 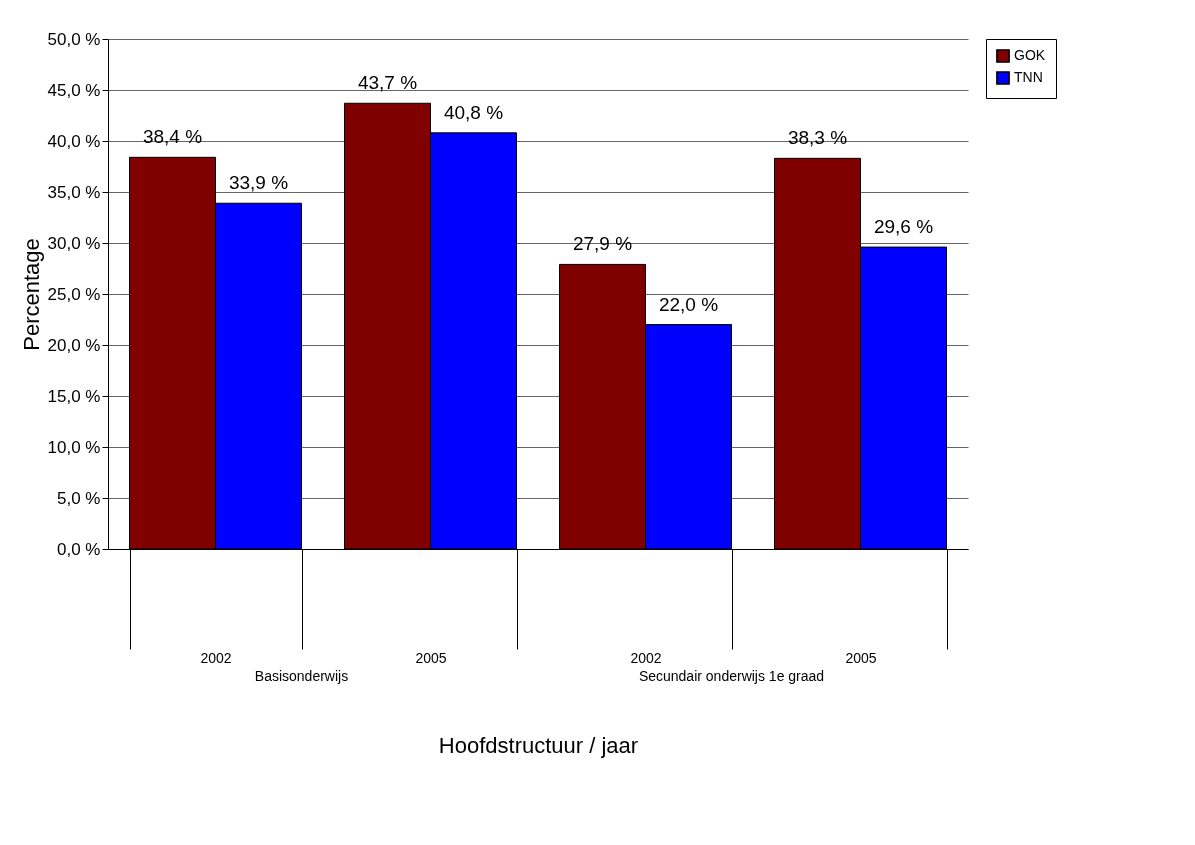 What do you see at coordinates (74, 243) in the screenshot?
I see `y-tick-label: 30,0 %` at bounding box center [74, 243].